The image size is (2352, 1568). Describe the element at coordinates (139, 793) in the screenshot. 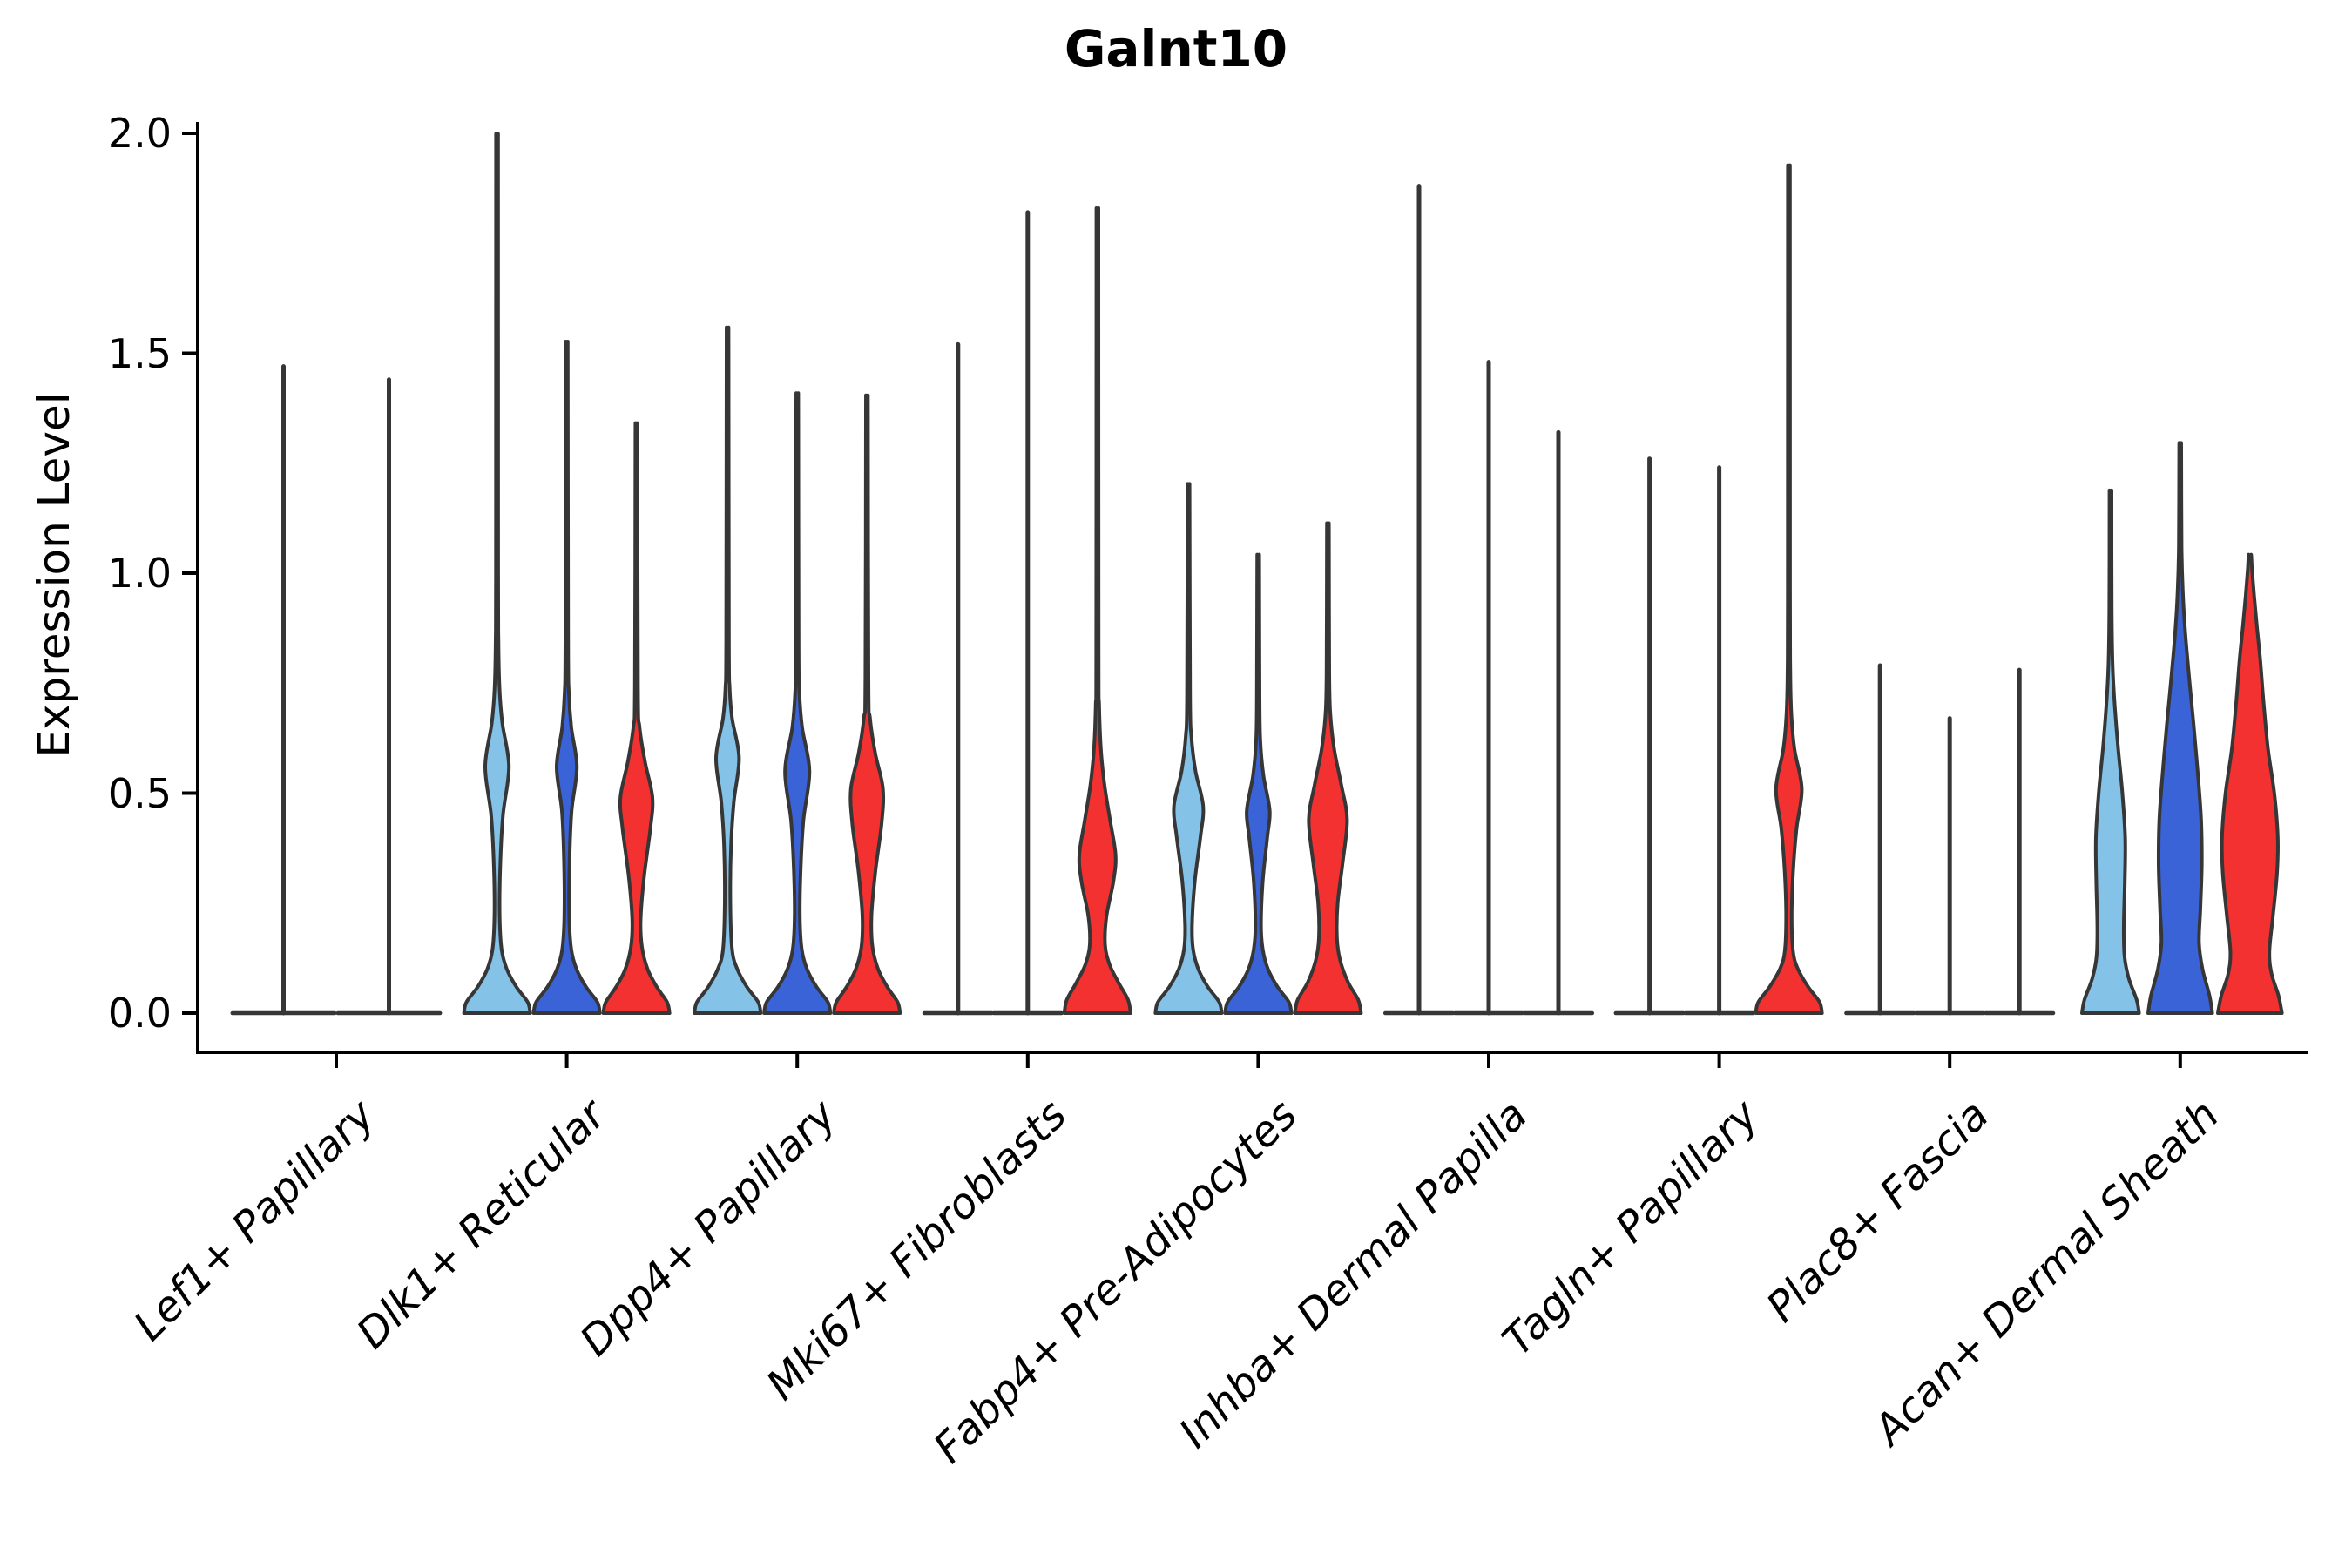

I see `y-tick-label: 0.5` at that location.